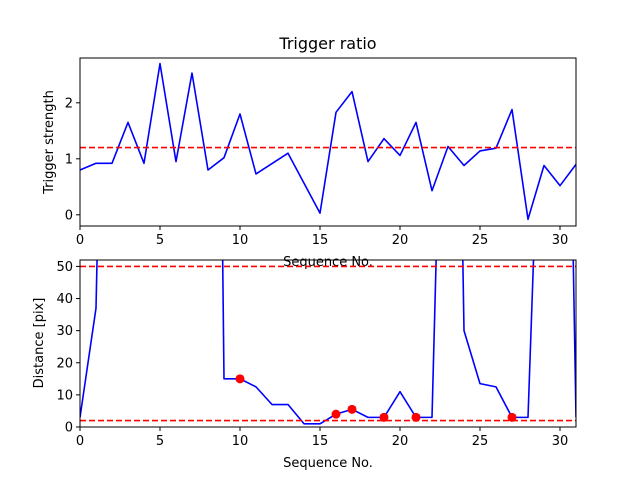  What do you see at coordinates (328, 463) in the screenshot?
I see `distance-xlabel: Sequence No.` at bounding box center [328, 463].